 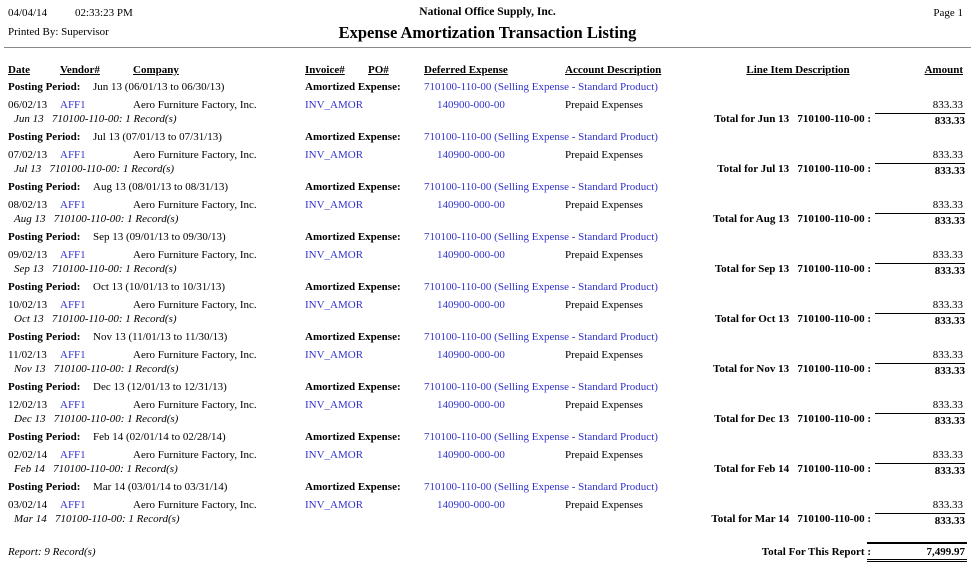 What do you see at coordinates (353, 137) in the screenshot?
I see `amortized-expense-label: Amortized Expense:` at bounding box center [353, 137].